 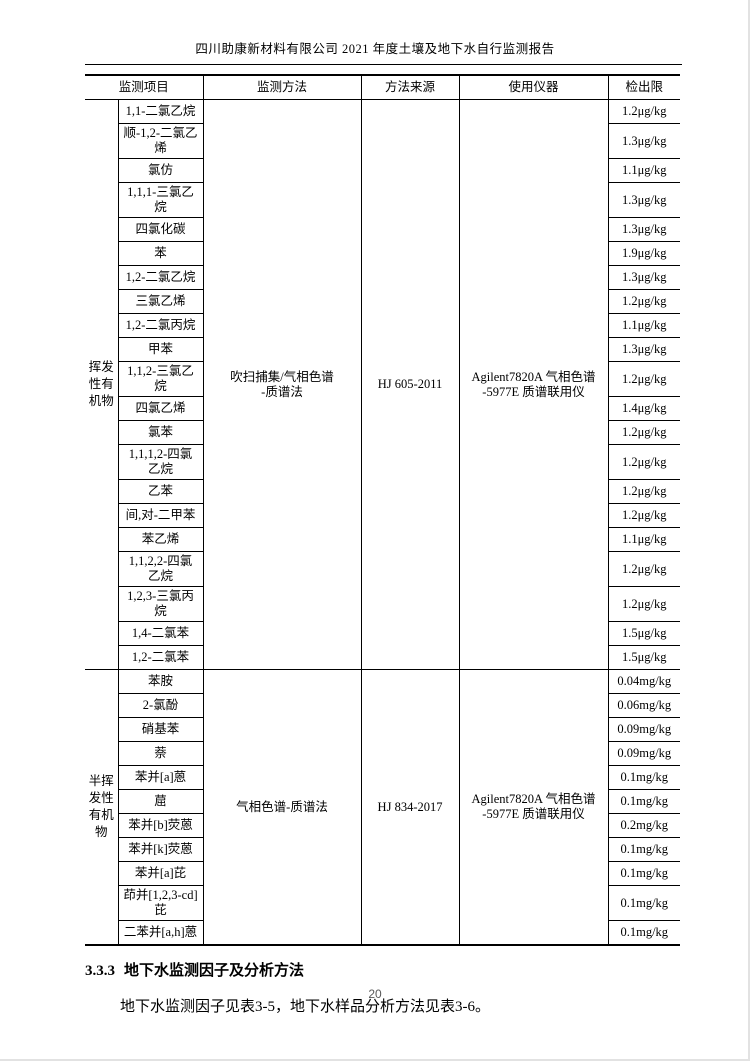 I want to click on method-cell: 吹扫捕集/气相色谱 -质谱法, so click(x=282, y=384).